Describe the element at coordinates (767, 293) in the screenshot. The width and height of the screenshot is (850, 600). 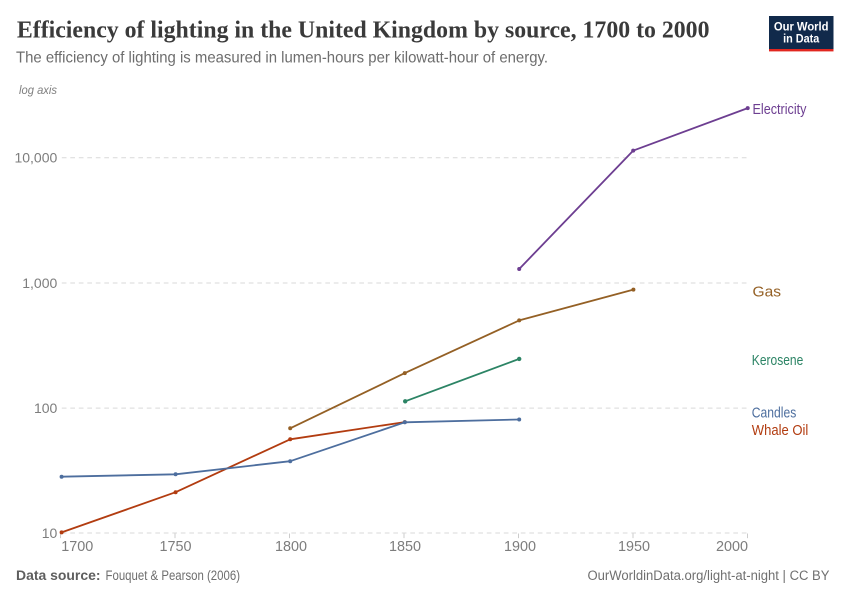
I see `svg-text: Gas` at that location.